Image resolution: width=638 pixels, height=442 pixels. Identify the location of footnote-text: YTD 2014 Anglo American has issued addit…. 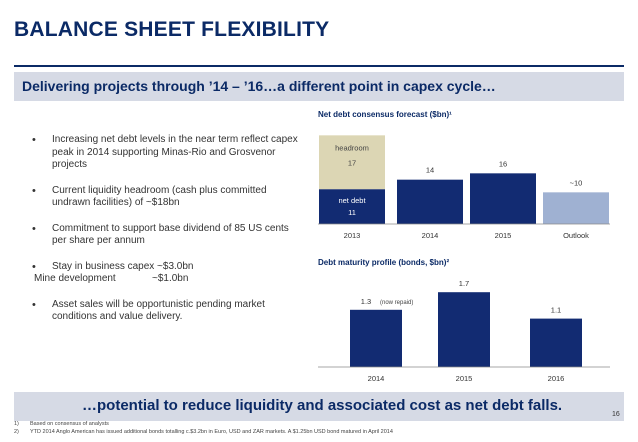
(211, 431).